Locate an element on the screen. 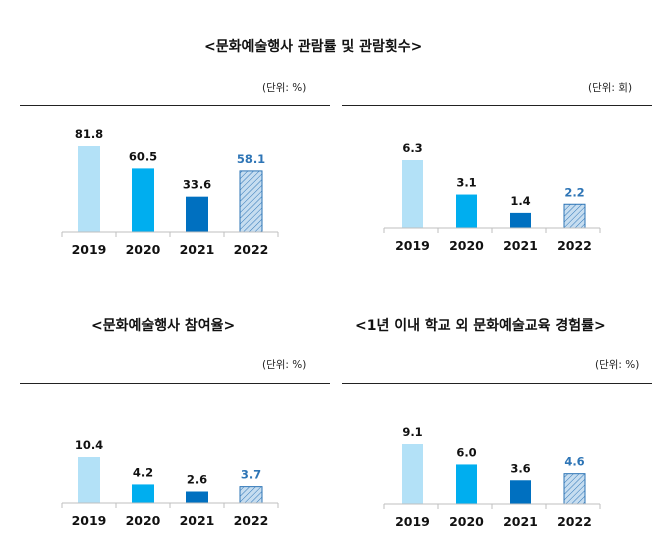  attendance-top-rule is located at coordinates (175, 105).